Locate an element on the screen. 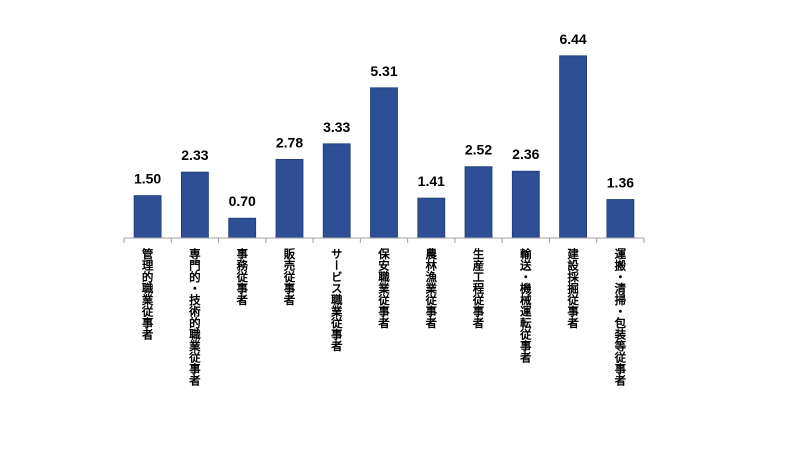 The height and width of the screenshot is (464, 800). category-label-5: 保安職業従事者 is located at coordinates (384, 288).